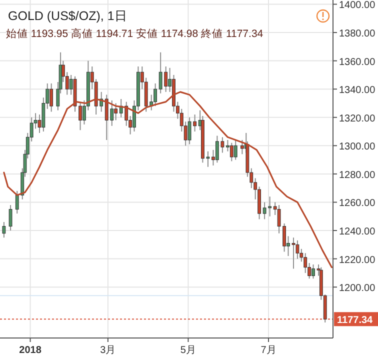 This screenshot has width=378, height=360. I want to click on text: GOLD (US$/OZ), 1日, so click(68, 16).